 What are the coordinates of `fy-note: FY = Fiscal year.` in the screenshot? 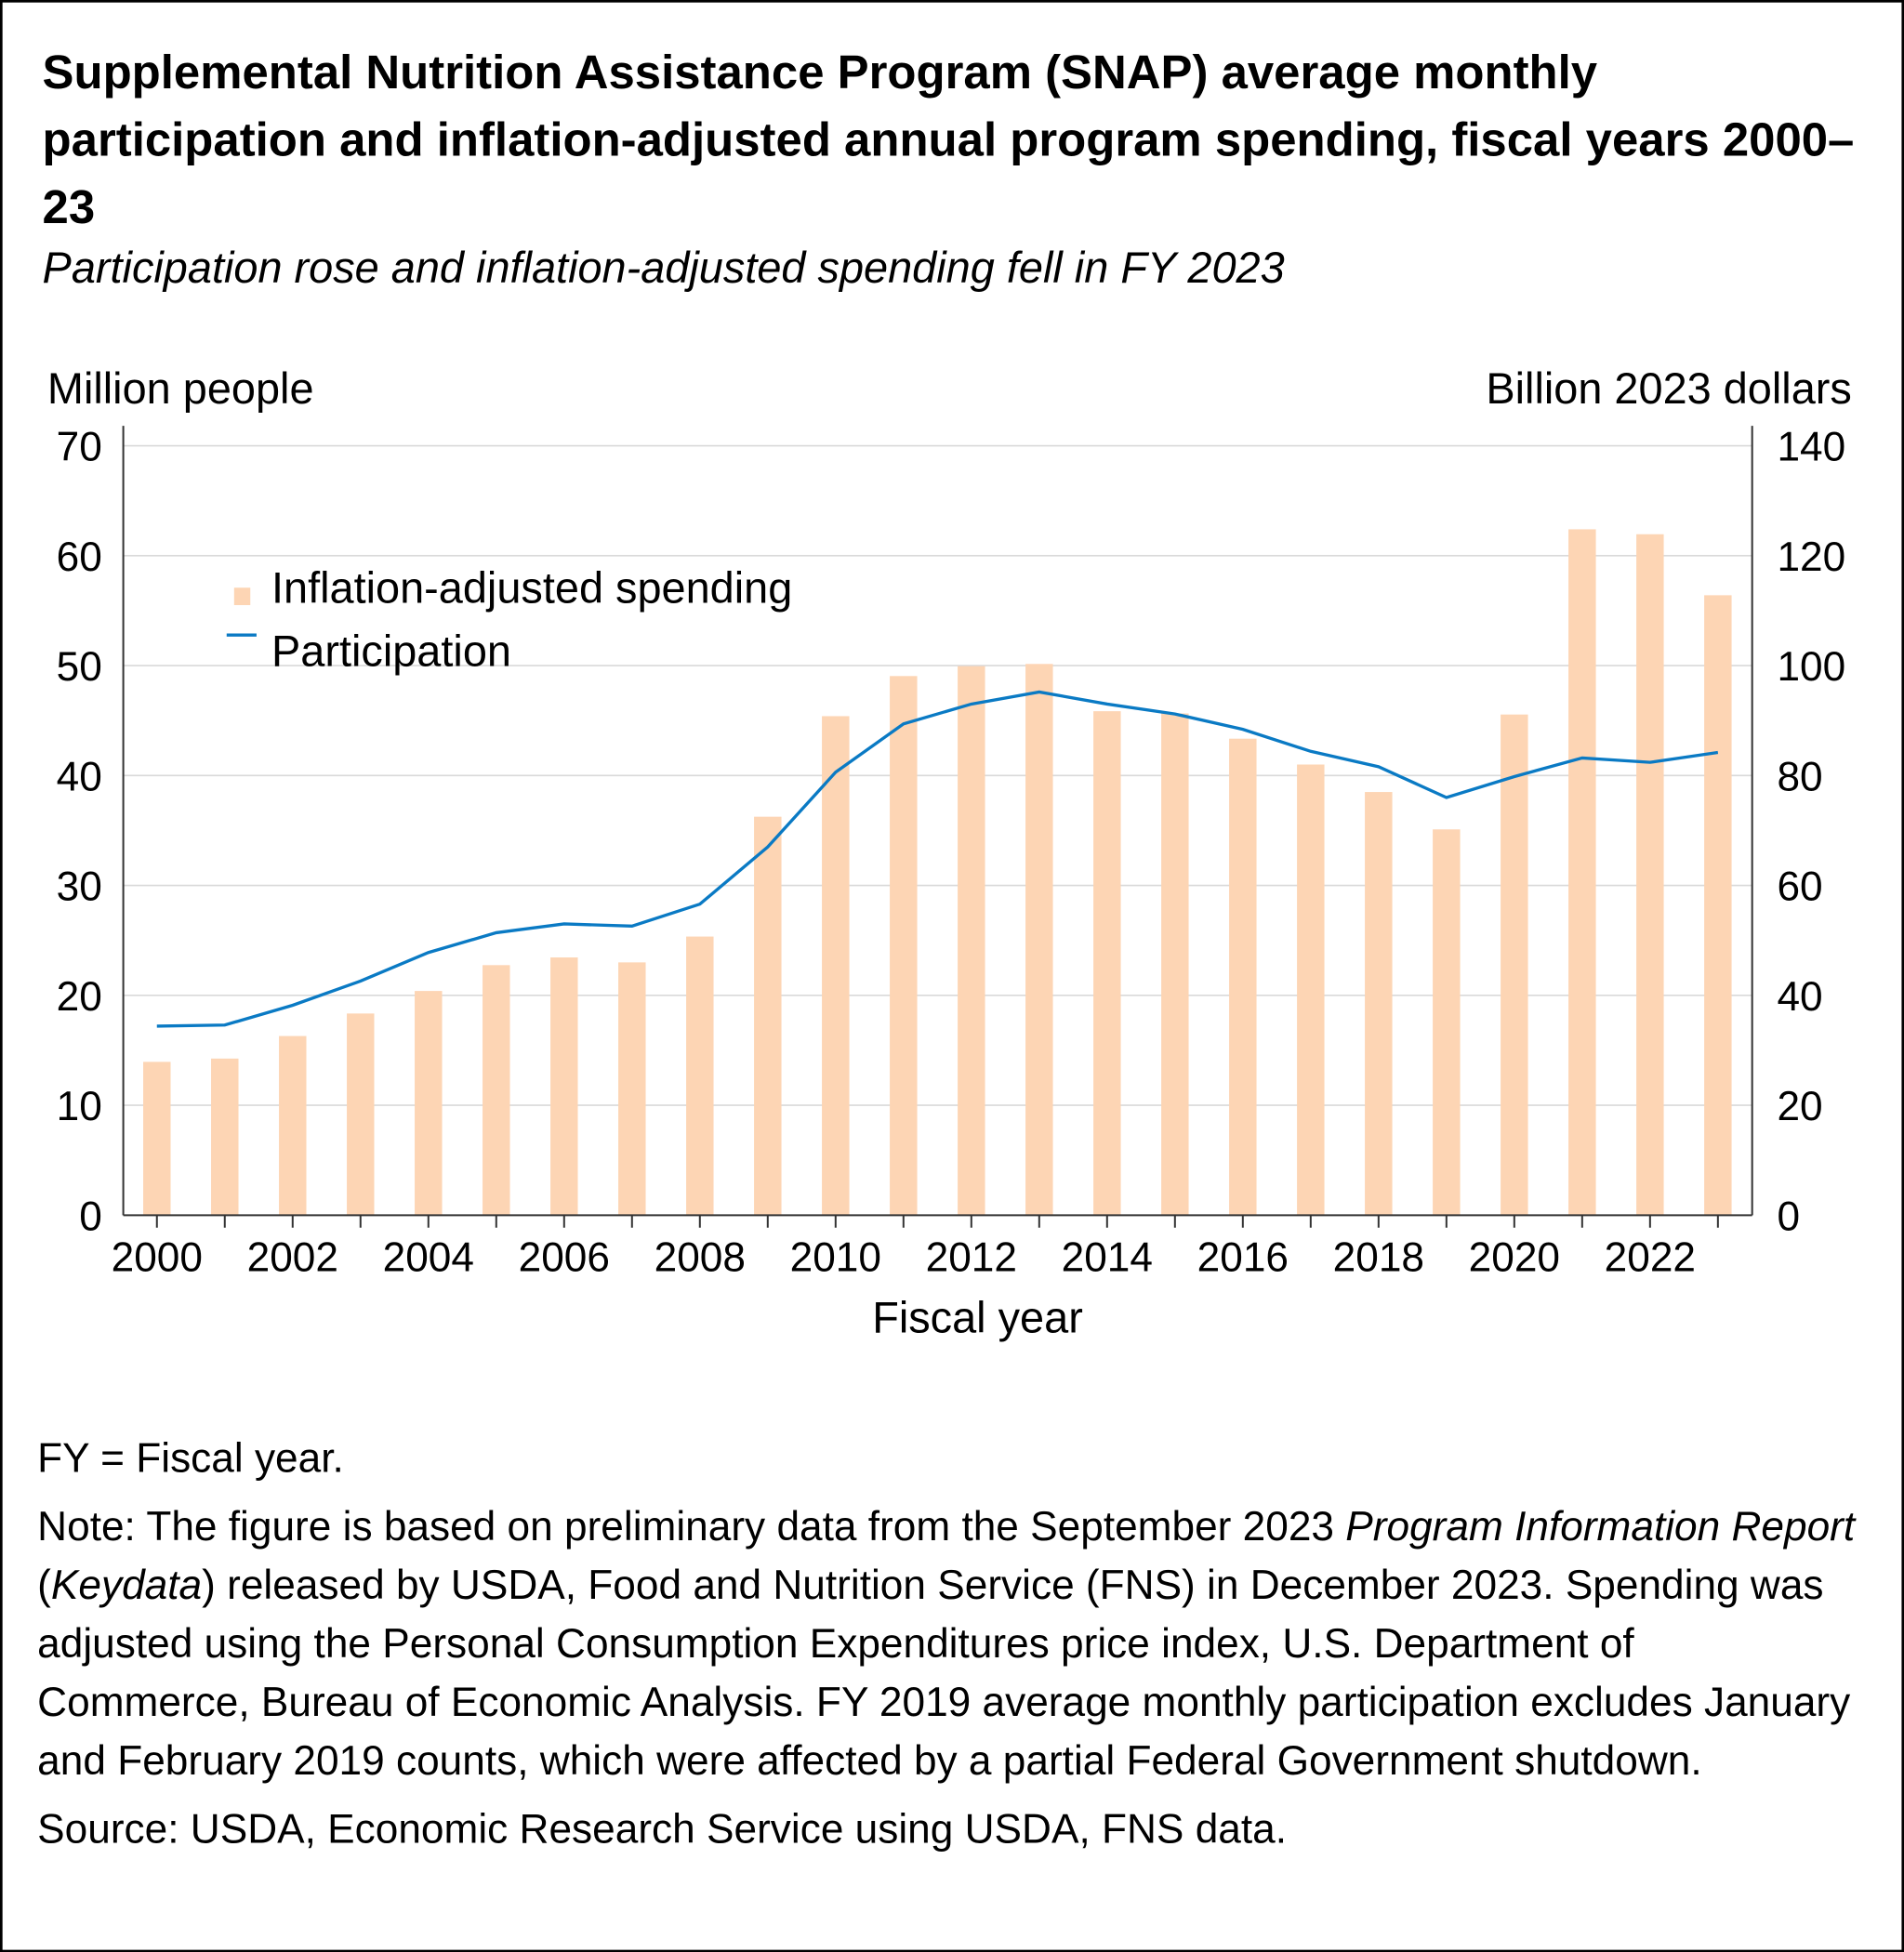 It's located at (190, 1457).